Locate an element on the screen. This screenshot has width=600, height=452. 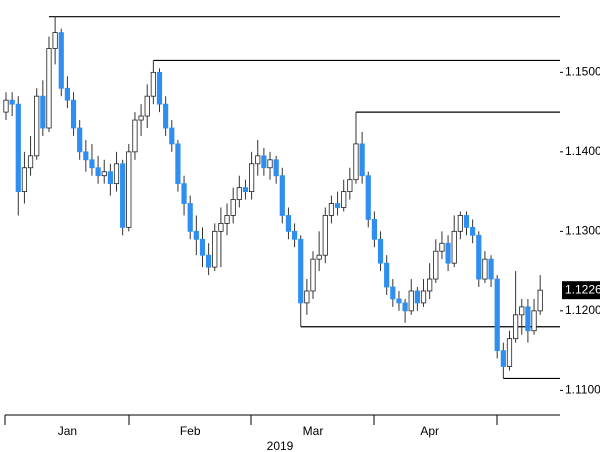
y-tick-label: 1.1300 is located at coordinates (582, 231).